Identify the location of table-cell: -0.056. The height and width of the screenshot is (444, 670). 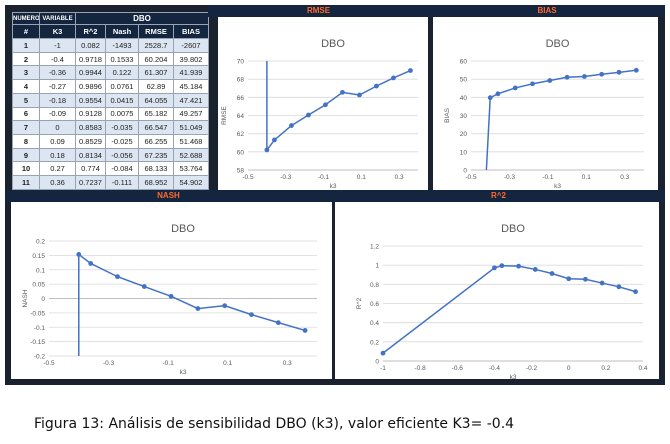
(122, 155).